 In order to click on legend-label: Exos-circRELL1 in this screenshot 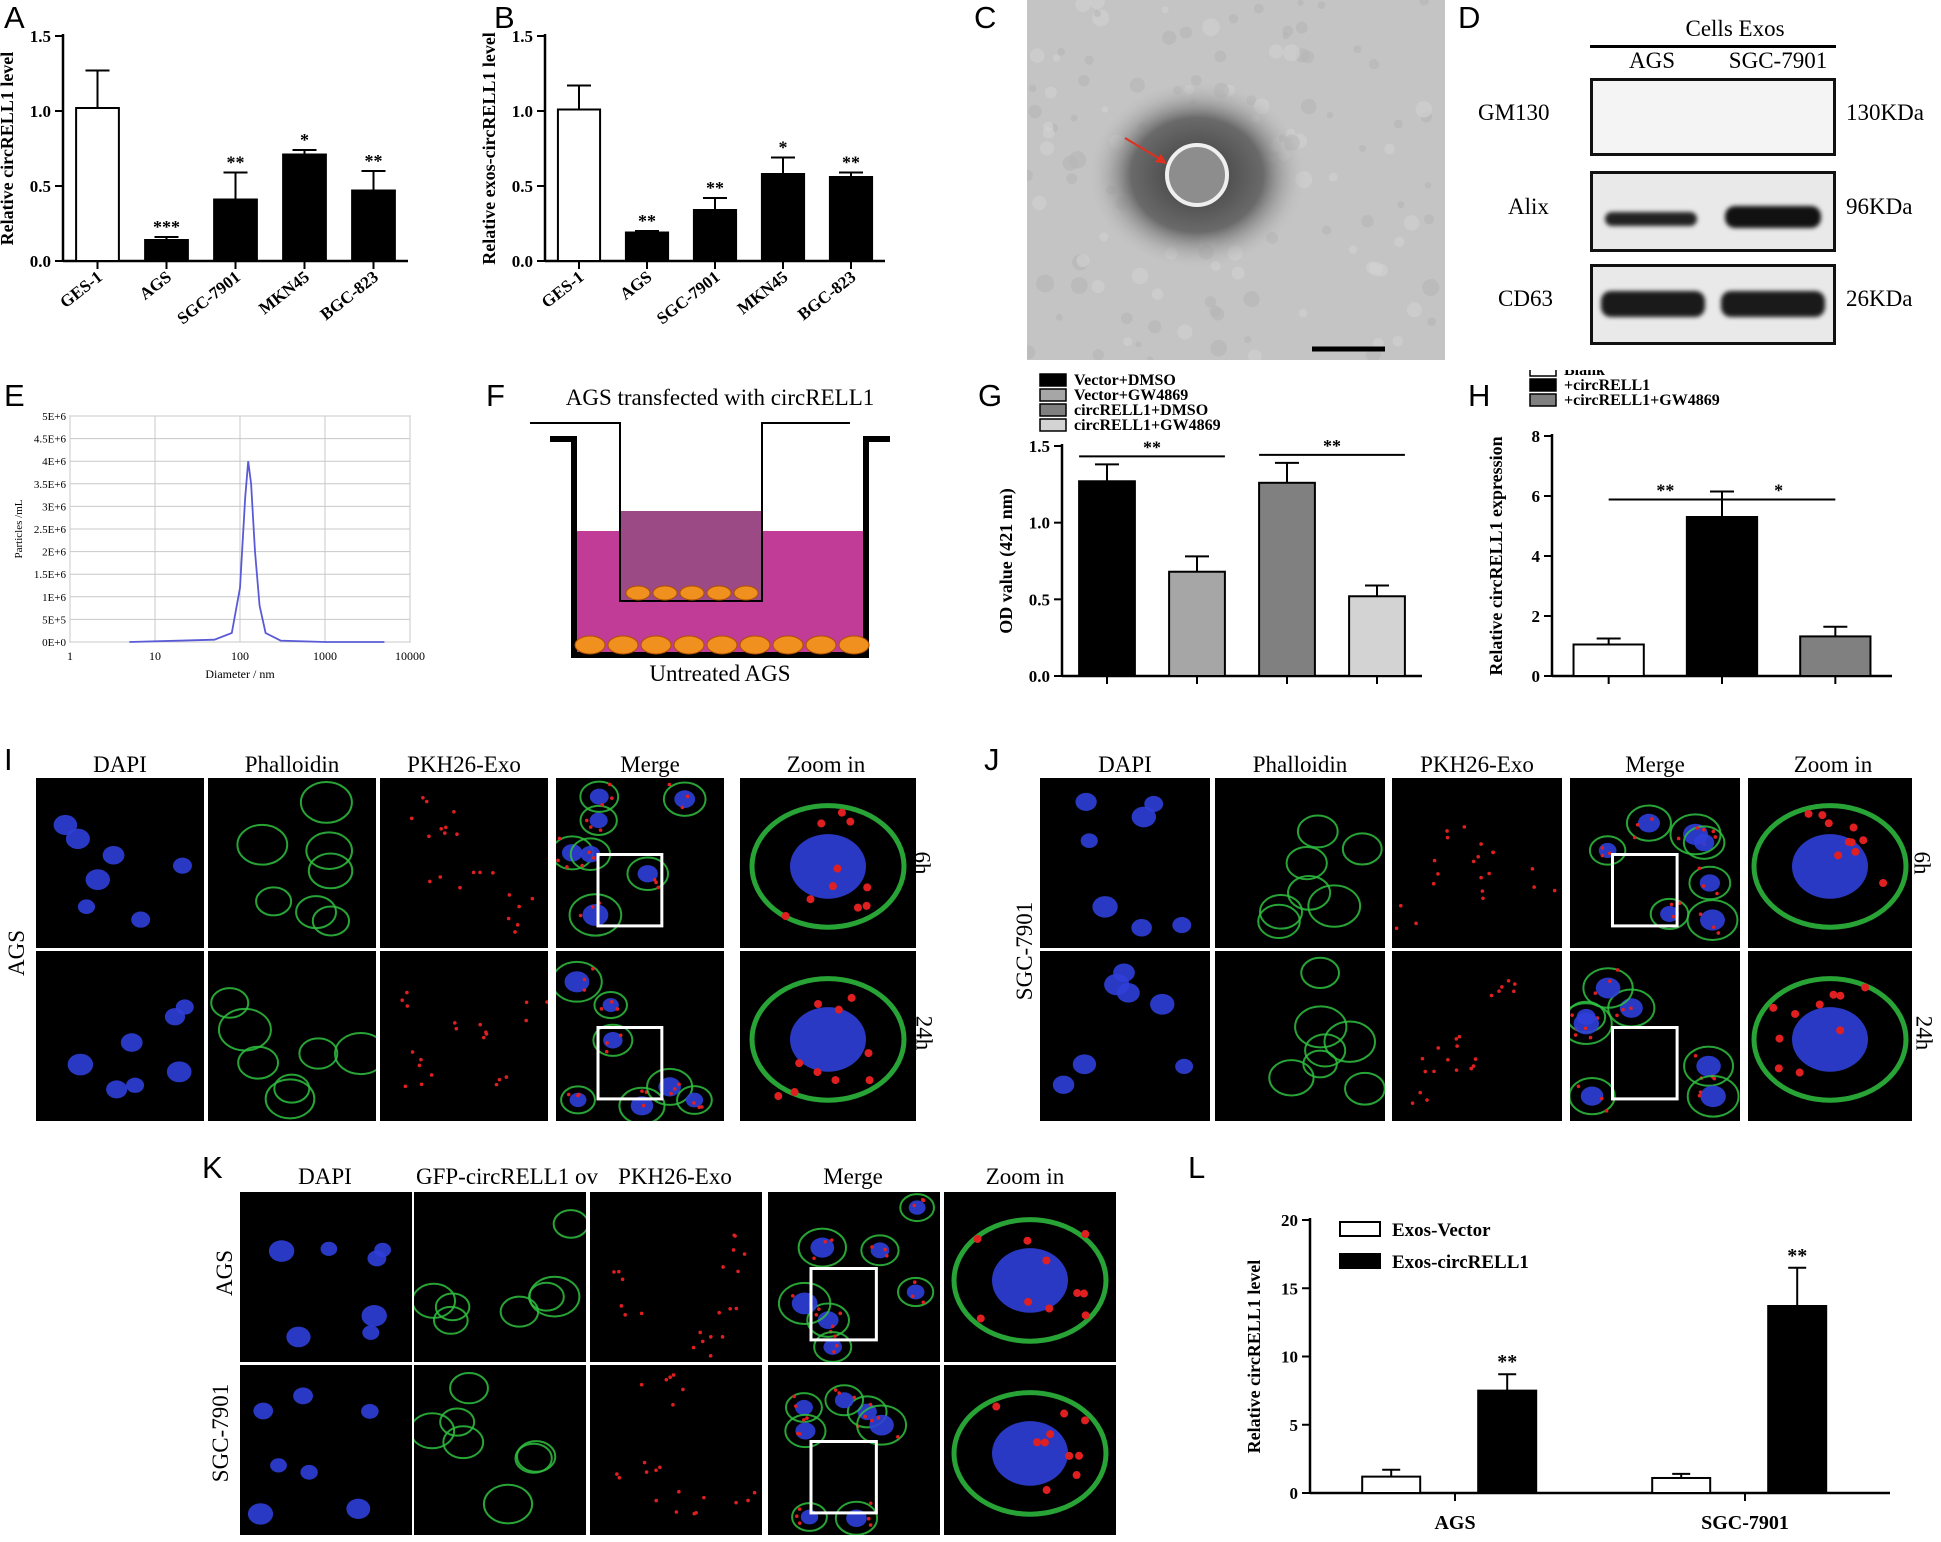, I will do `click(1460, 1262)`.